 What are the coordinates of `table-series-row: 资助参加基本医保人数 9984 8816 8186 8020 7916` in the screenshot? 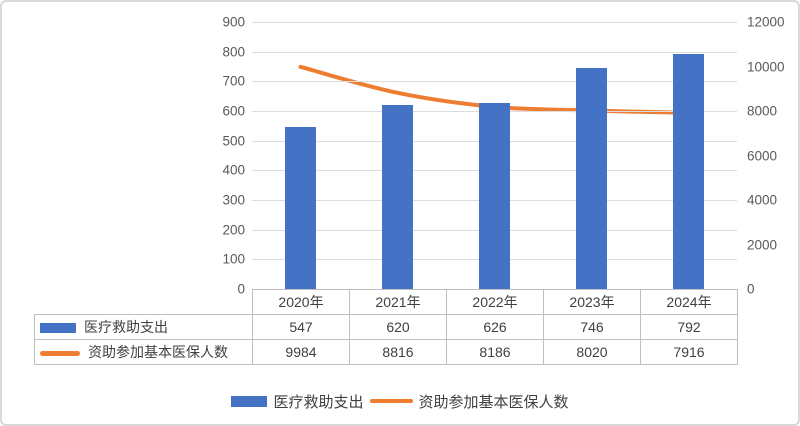 It's located at (386, 352).